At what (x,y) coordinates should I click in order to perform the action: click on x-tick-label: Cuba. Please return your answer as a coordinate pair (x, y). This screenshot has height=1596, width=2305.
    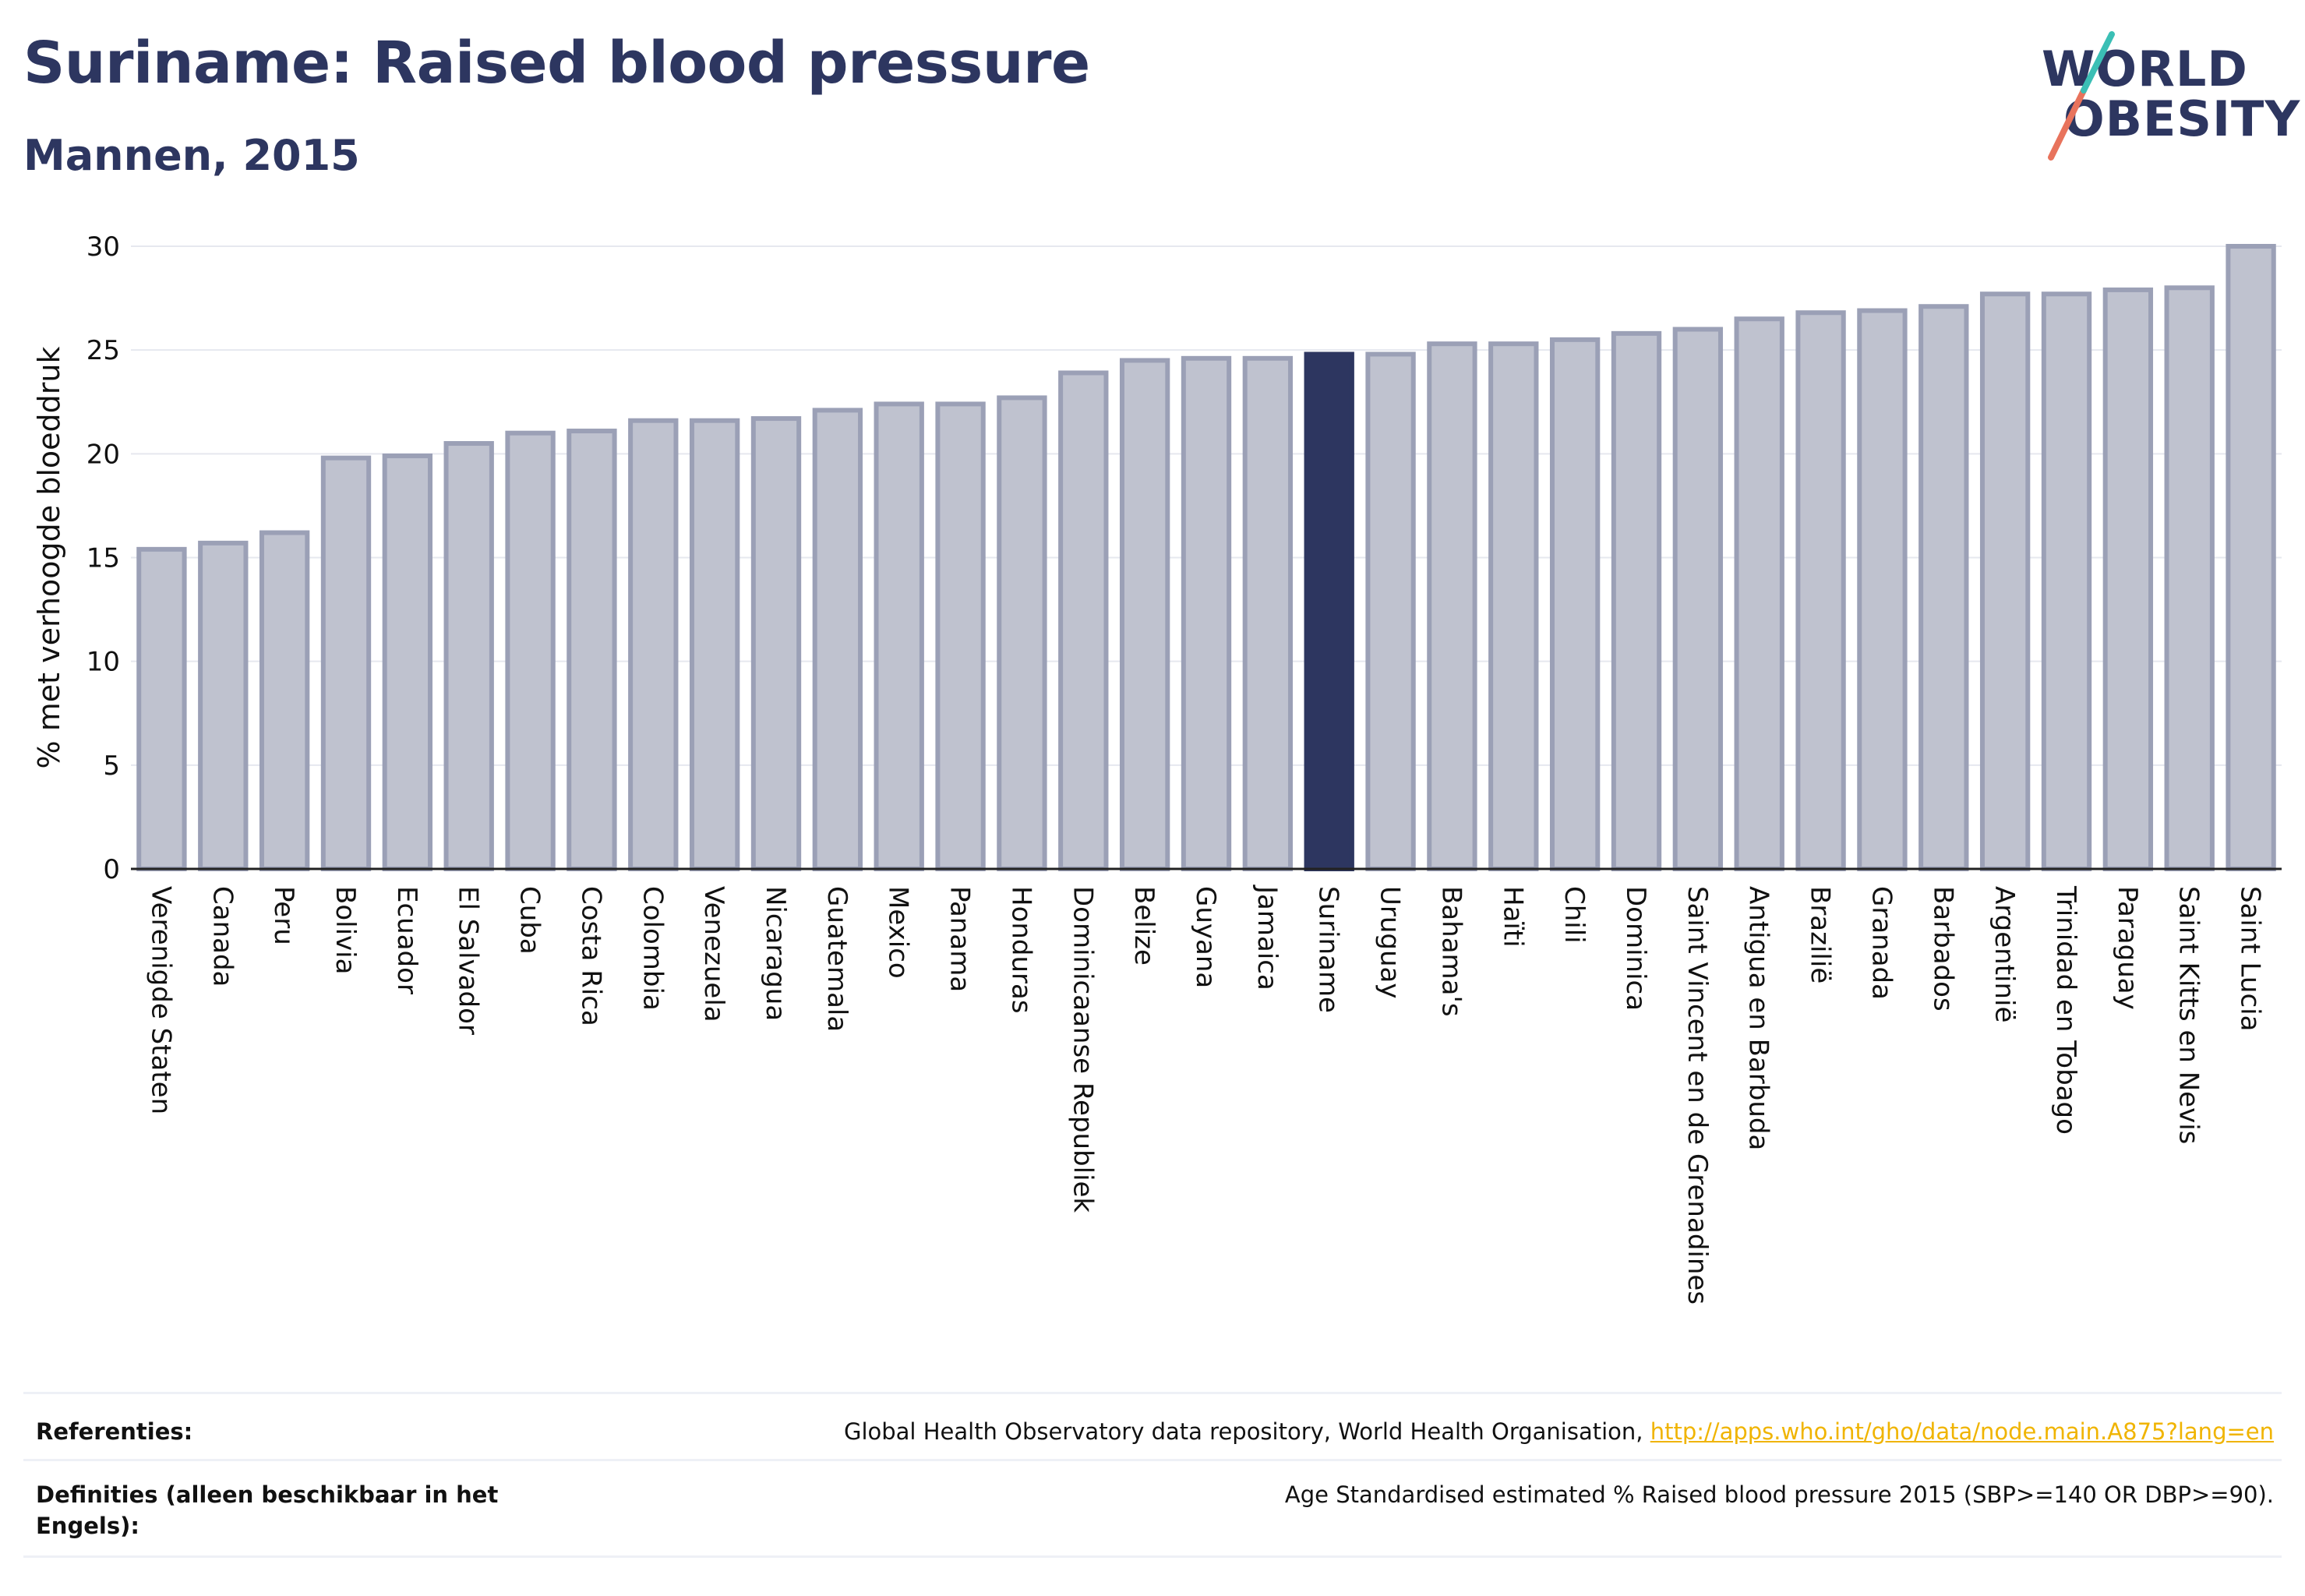
    Looking at the image, I should click on (529, 920).